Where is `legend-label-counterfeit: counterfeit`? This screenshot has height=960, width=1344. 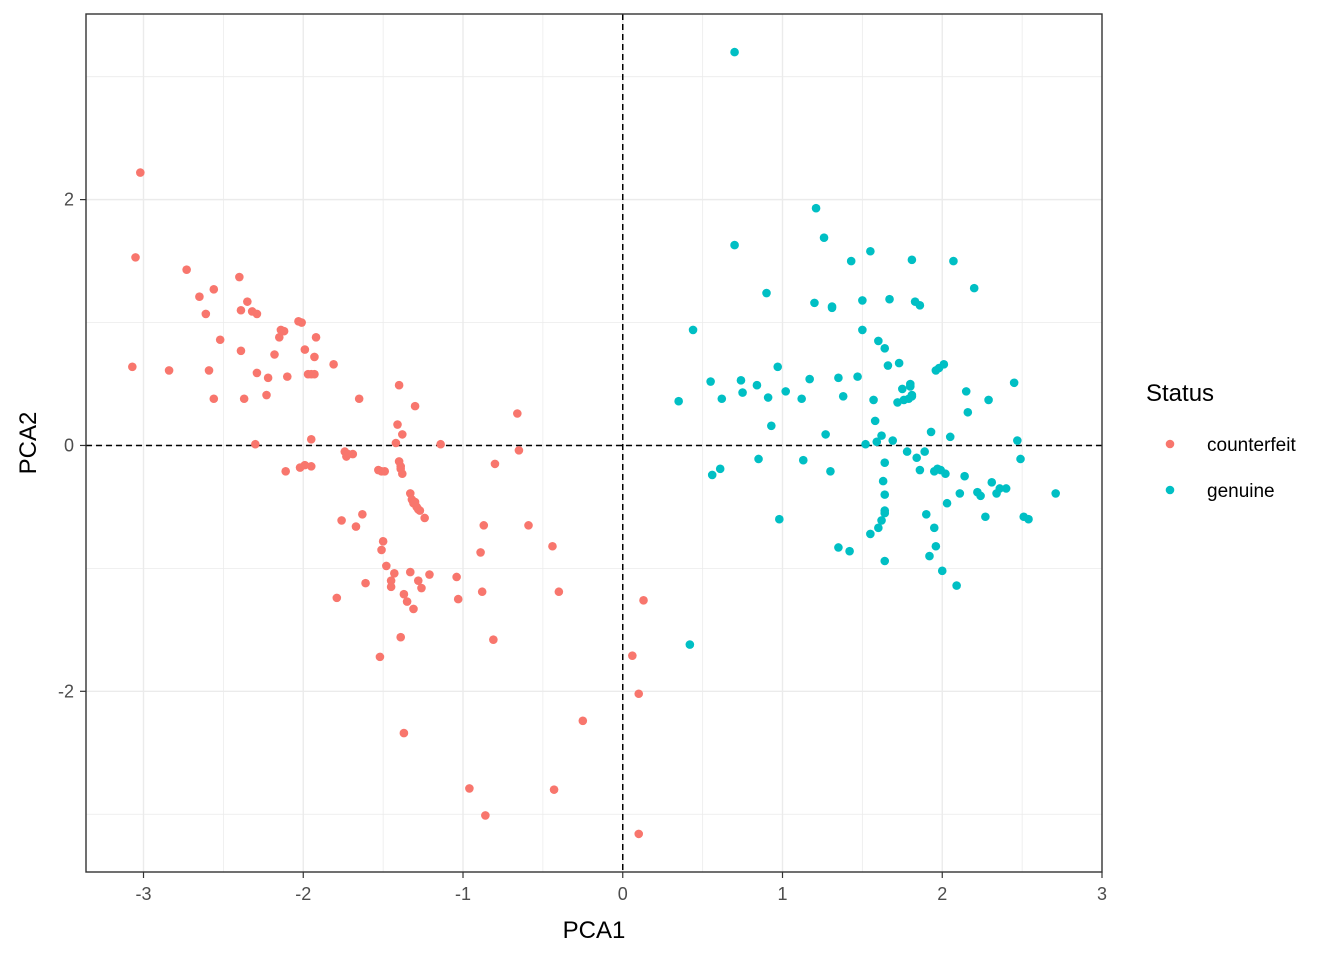
legend-label-counterfeit: counterfeit is located at coordinates (1251, 445).